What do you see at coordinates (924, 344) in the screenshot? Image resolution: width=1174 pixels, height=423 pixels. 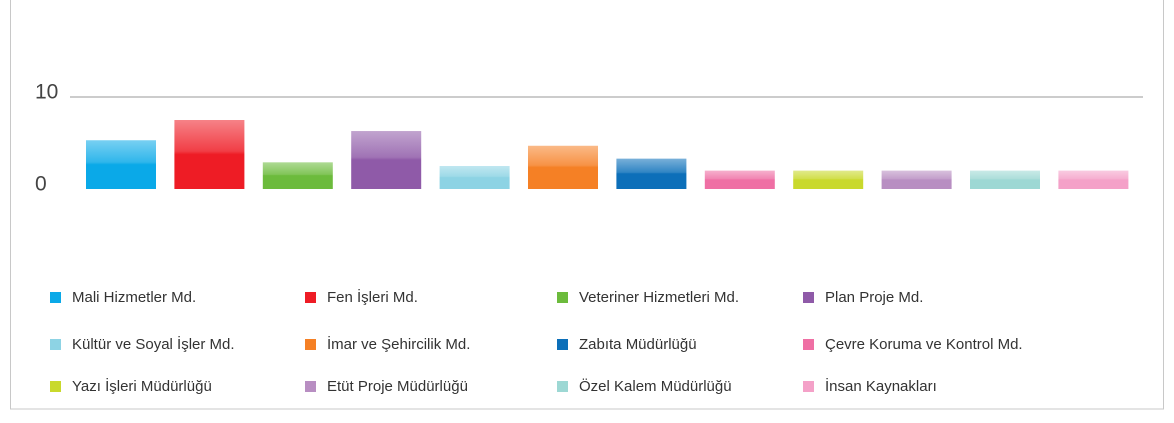 I see `legend-label: Çevre Koruma ve Kontrol Md.` at bounding box center [924, 344].